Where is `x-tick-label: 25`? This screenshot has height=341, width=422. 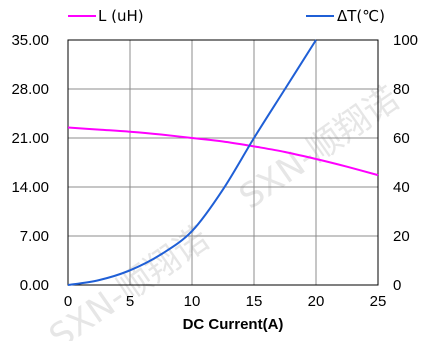 x-tick-label: 25 is located at coordinates (378, 301).